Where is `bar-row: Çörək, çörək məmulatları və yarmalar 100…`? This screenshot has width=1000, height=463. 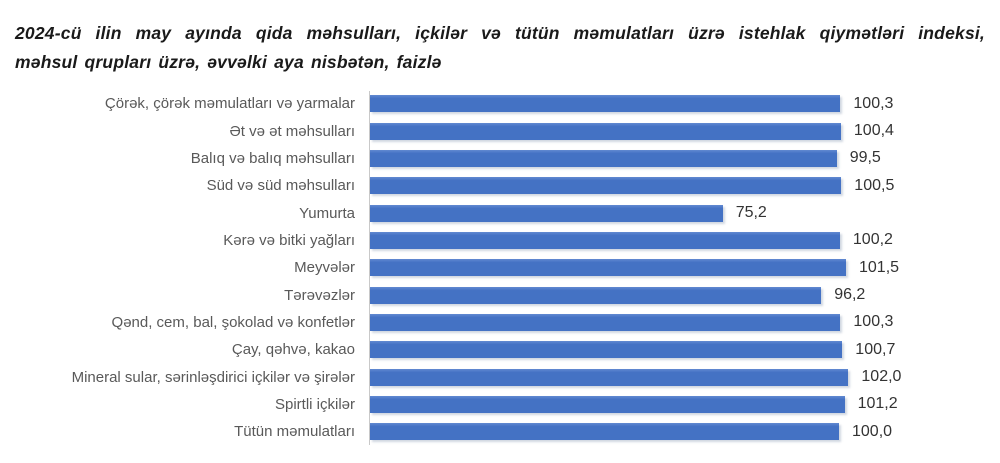 bar-row: Çörək, çörək məmulatları və yarmalar 100… is located at coordinates (500, 103).